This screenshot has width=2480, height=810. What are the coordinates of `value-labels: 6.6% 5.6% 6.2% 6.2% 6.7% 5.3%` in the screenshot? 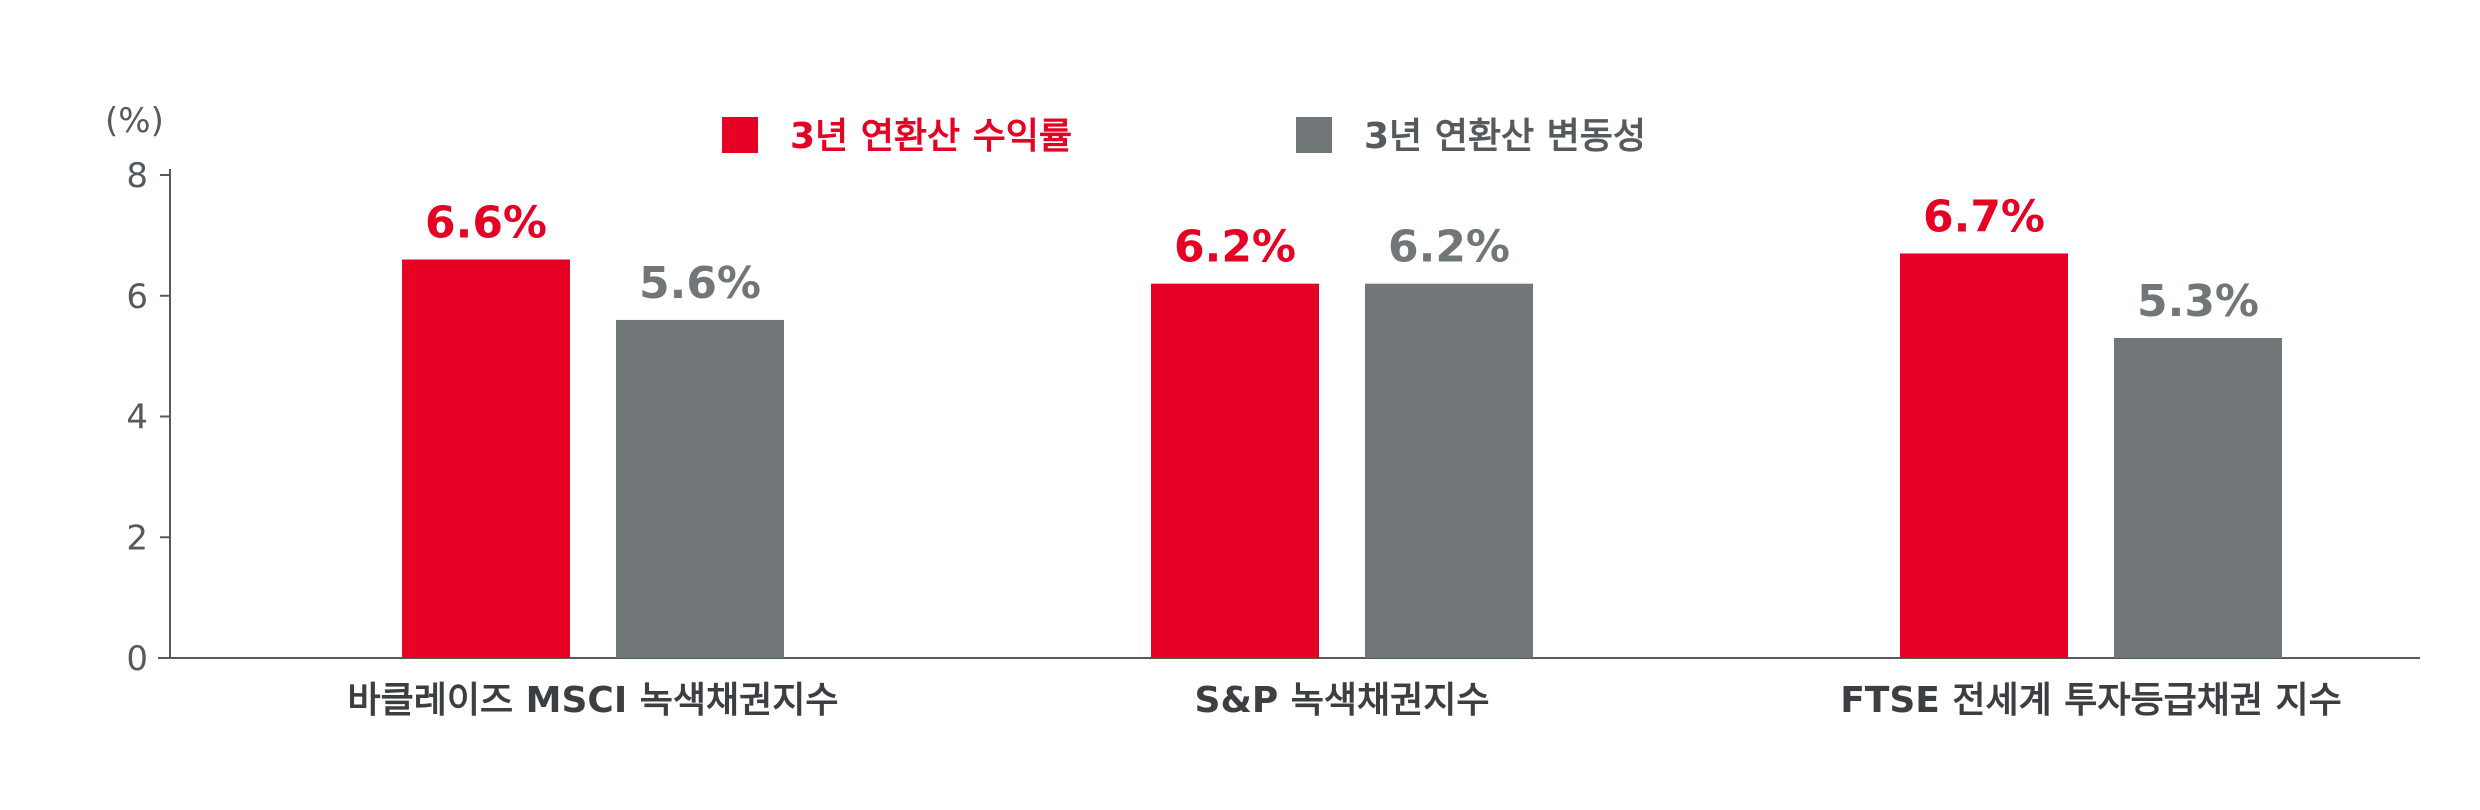 It's located at (1342, 259).